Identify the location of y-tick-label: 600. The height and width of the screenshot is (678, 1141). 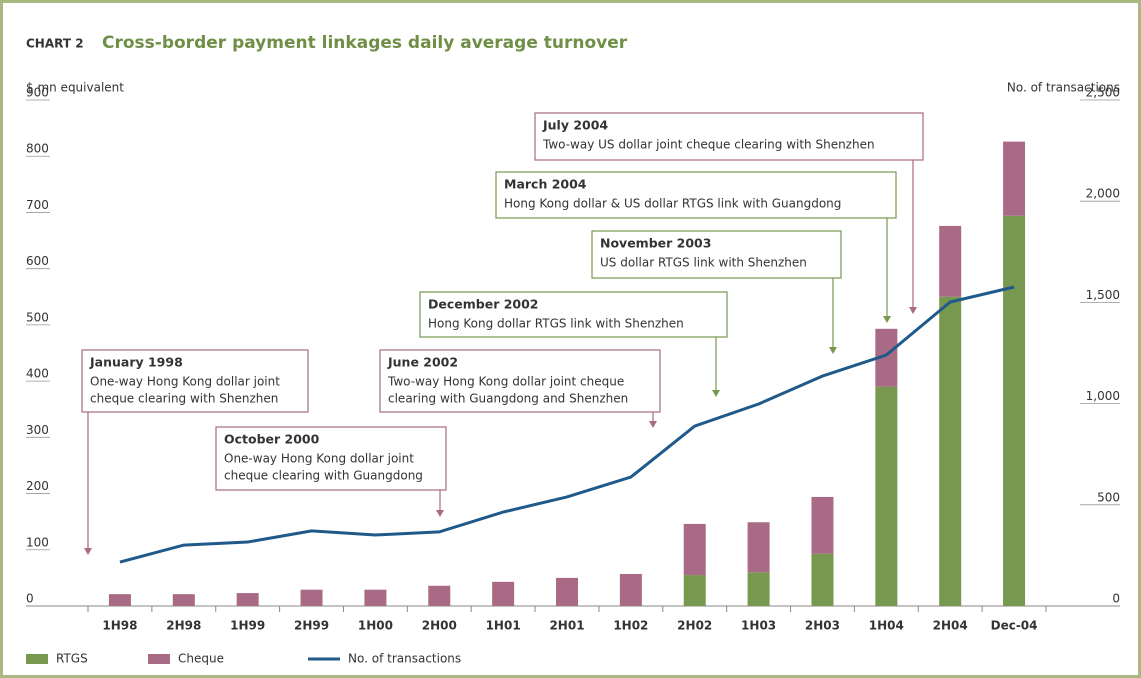
(37, 261).